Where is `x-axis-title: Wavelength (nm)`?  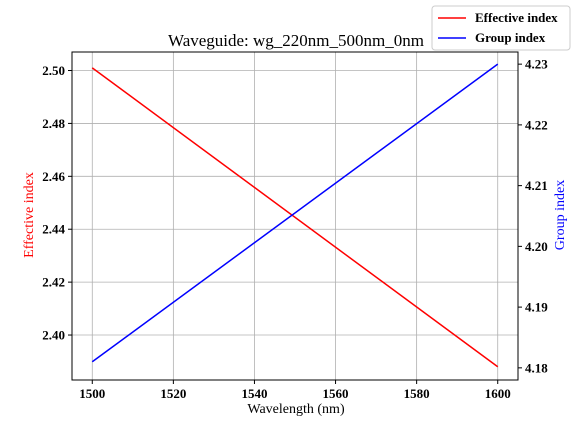 x-axis-title: Wavelength (nm) is located at coordinates (296, 409).